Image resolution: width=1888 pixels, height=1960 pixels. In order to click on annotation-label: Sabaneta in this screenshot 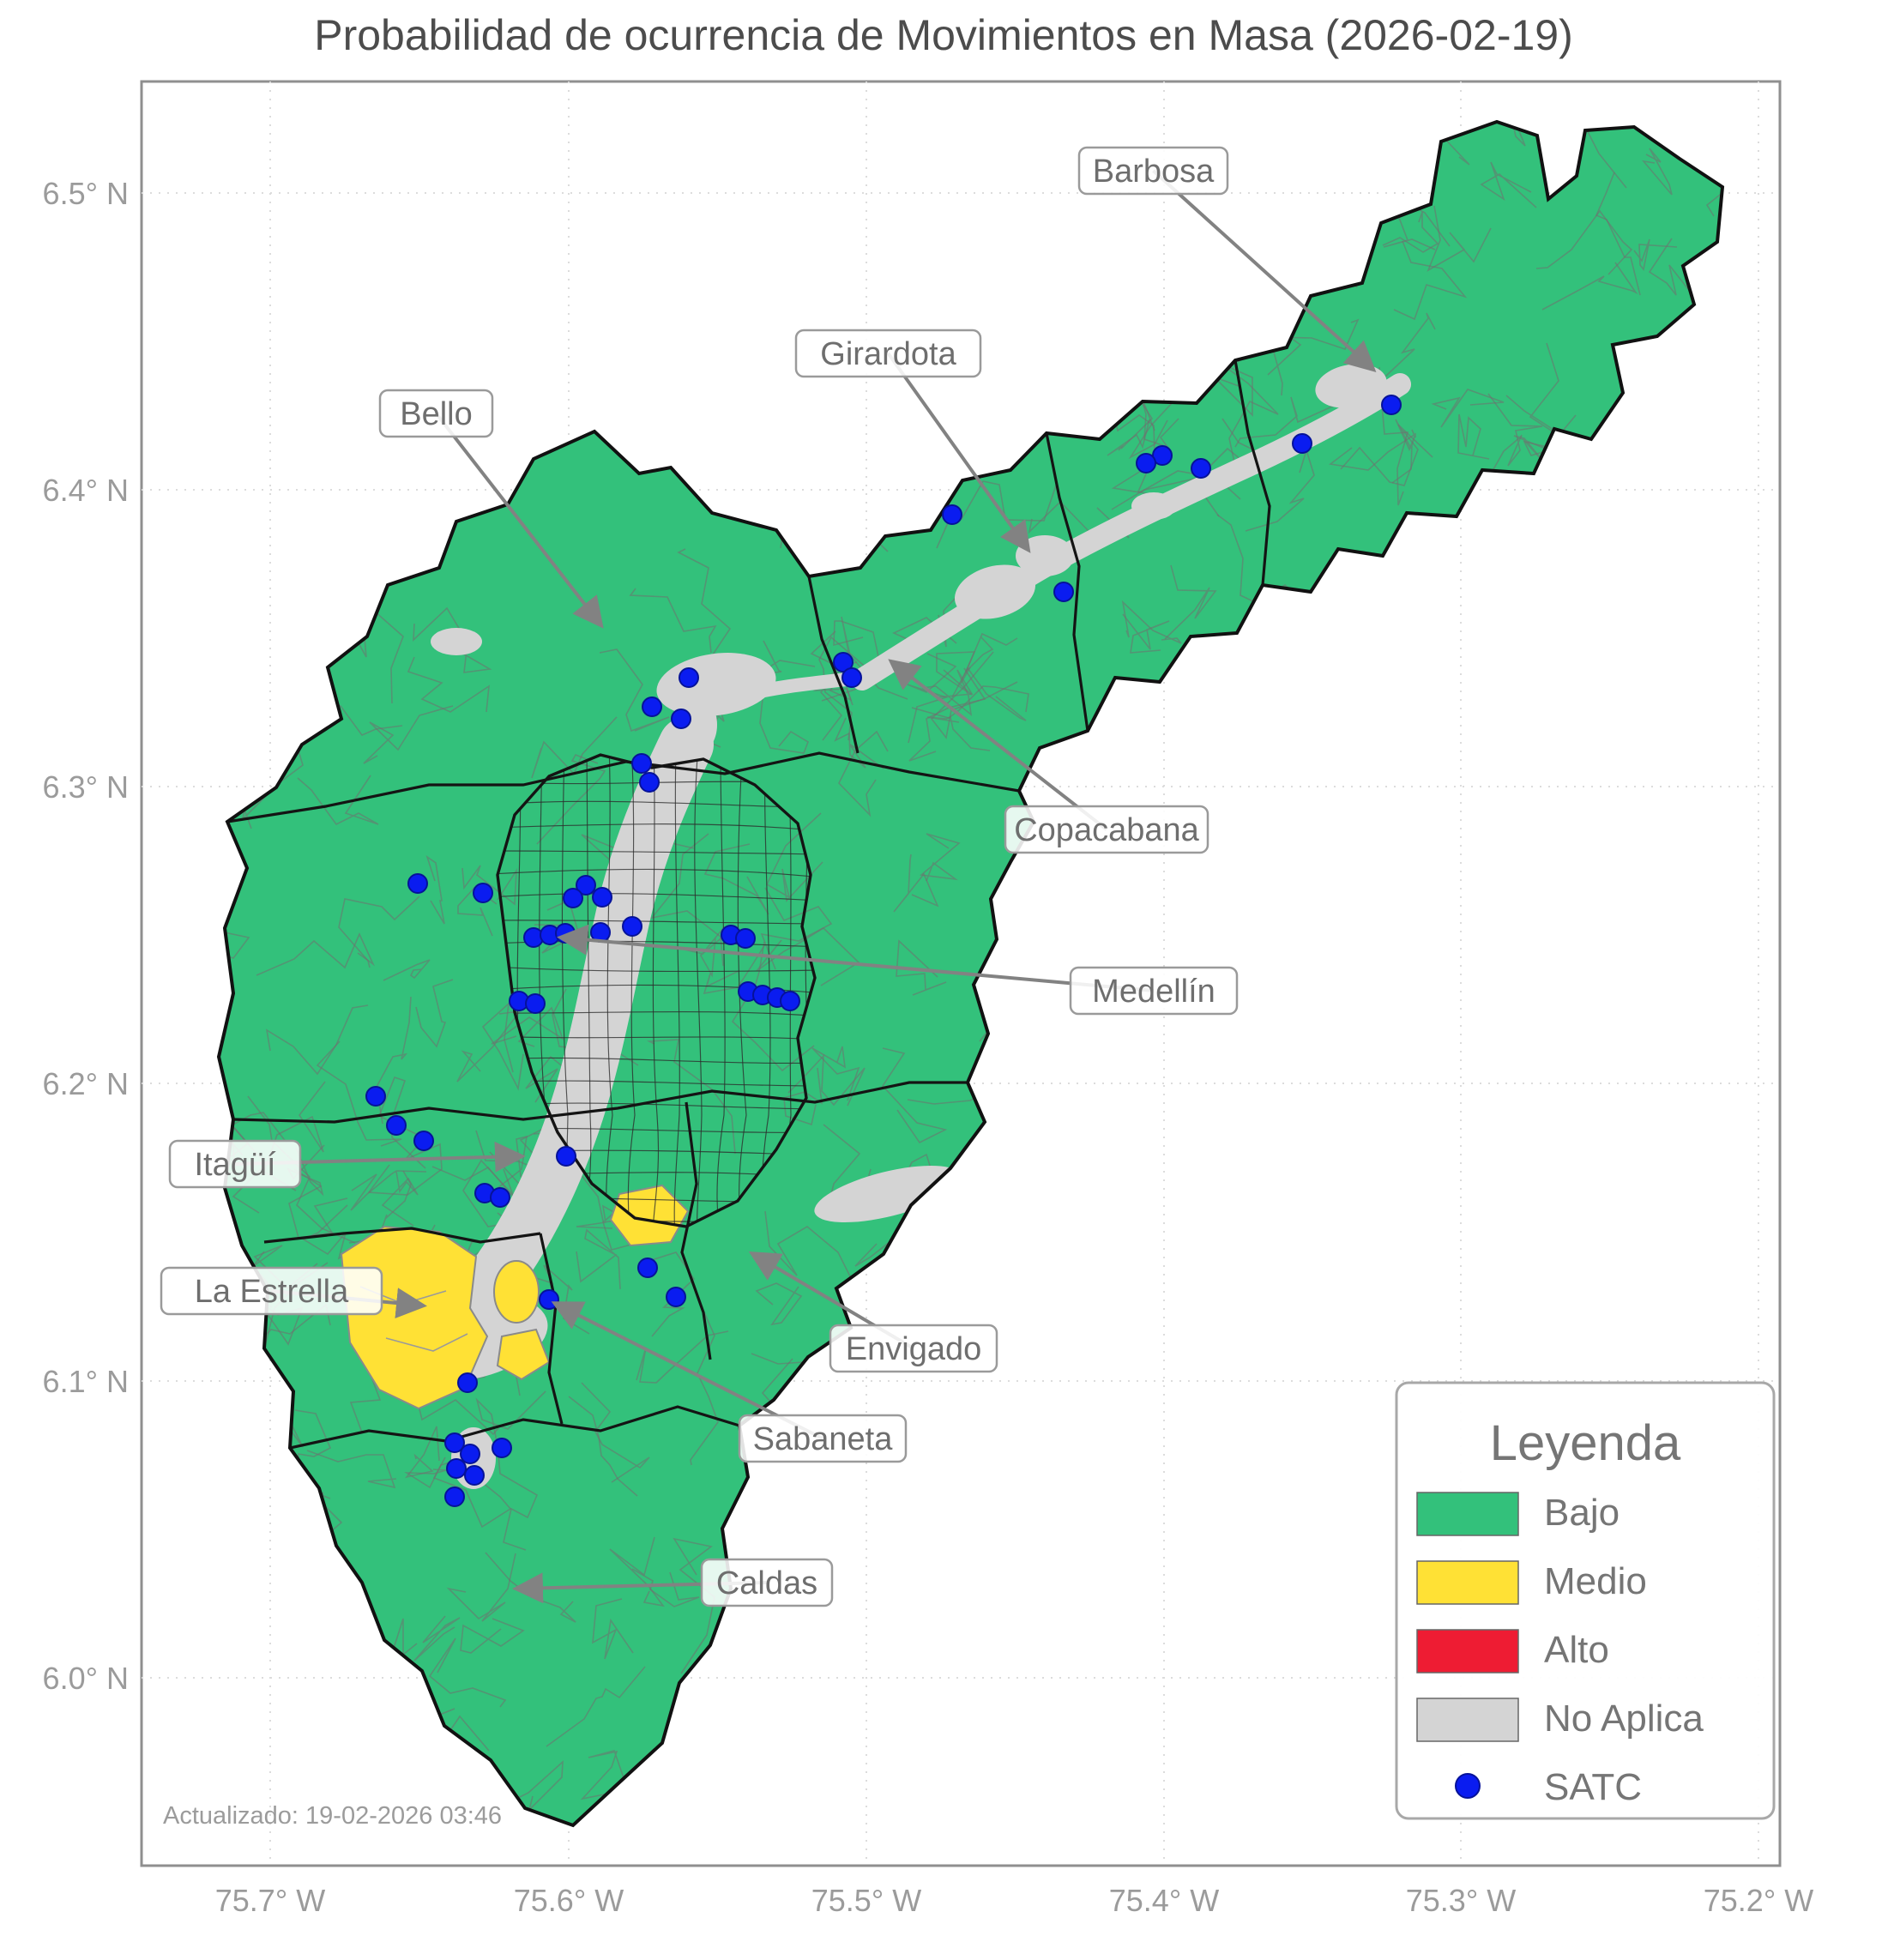, I will do `click(823, 1439)`.